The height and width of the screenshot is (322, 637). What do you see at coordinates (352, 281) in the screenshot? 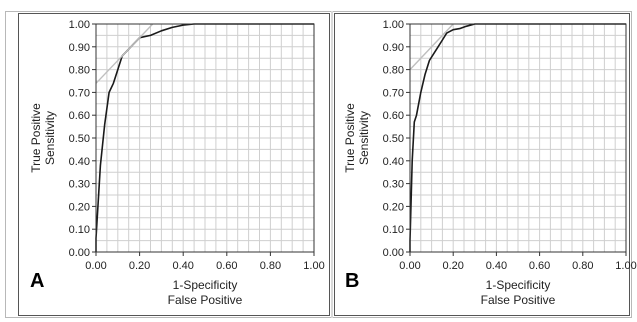
I see `panel-label-b: B` at bounding box center [352, 281].